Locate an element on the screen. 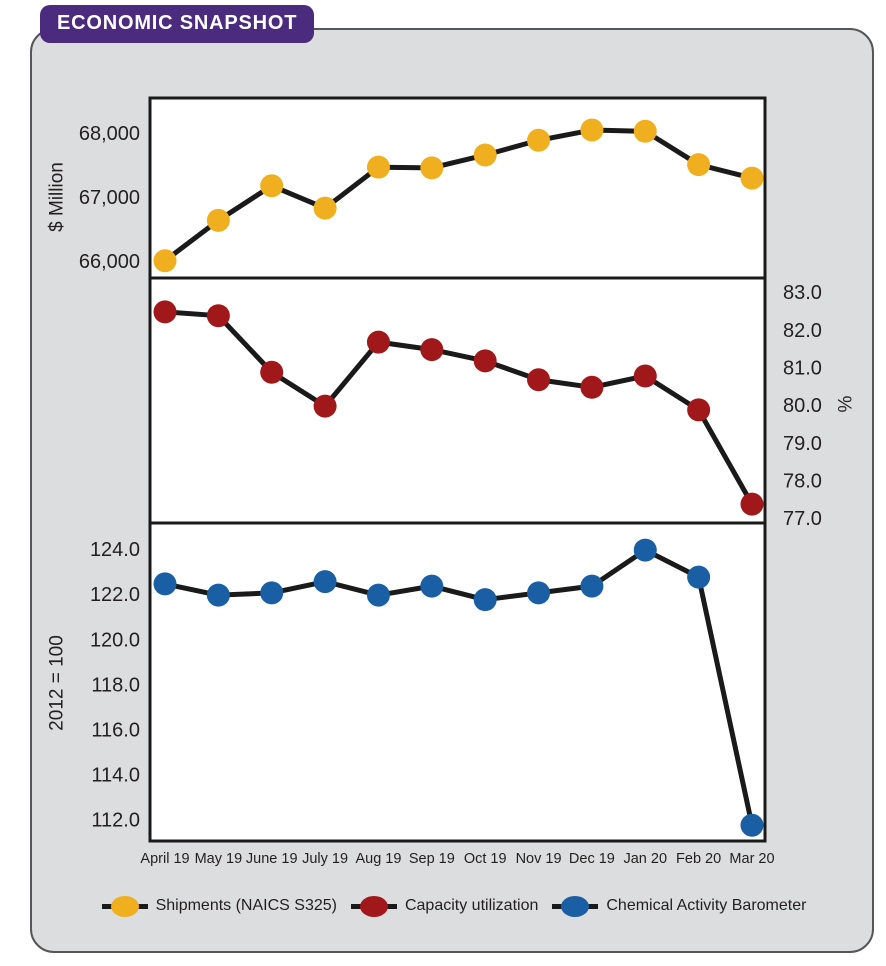  barometer-dot-icon is located at coordinates (575, 906).